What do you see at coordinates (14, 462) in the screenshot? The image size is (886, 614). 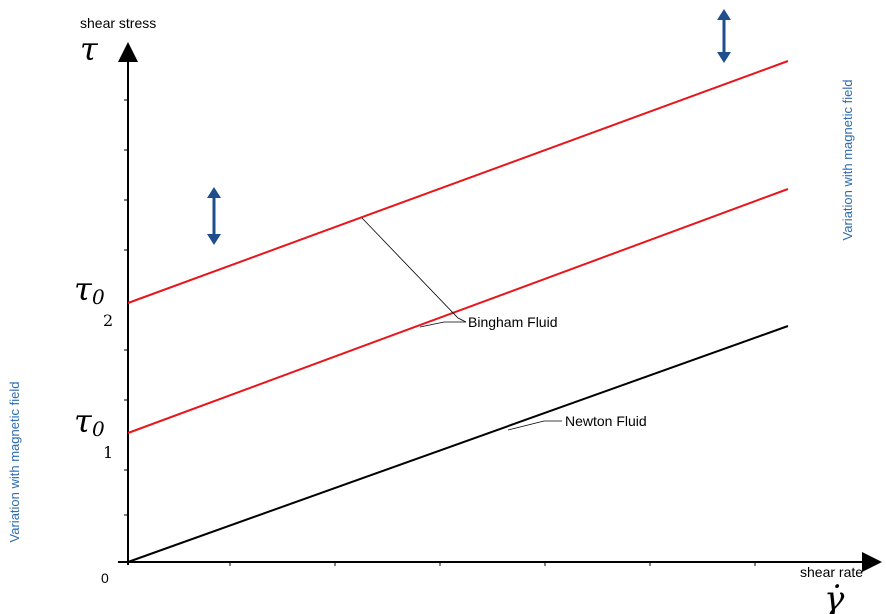 I see `left-side-caption: Variation with magnetic field` at bounding box center [14, 462].